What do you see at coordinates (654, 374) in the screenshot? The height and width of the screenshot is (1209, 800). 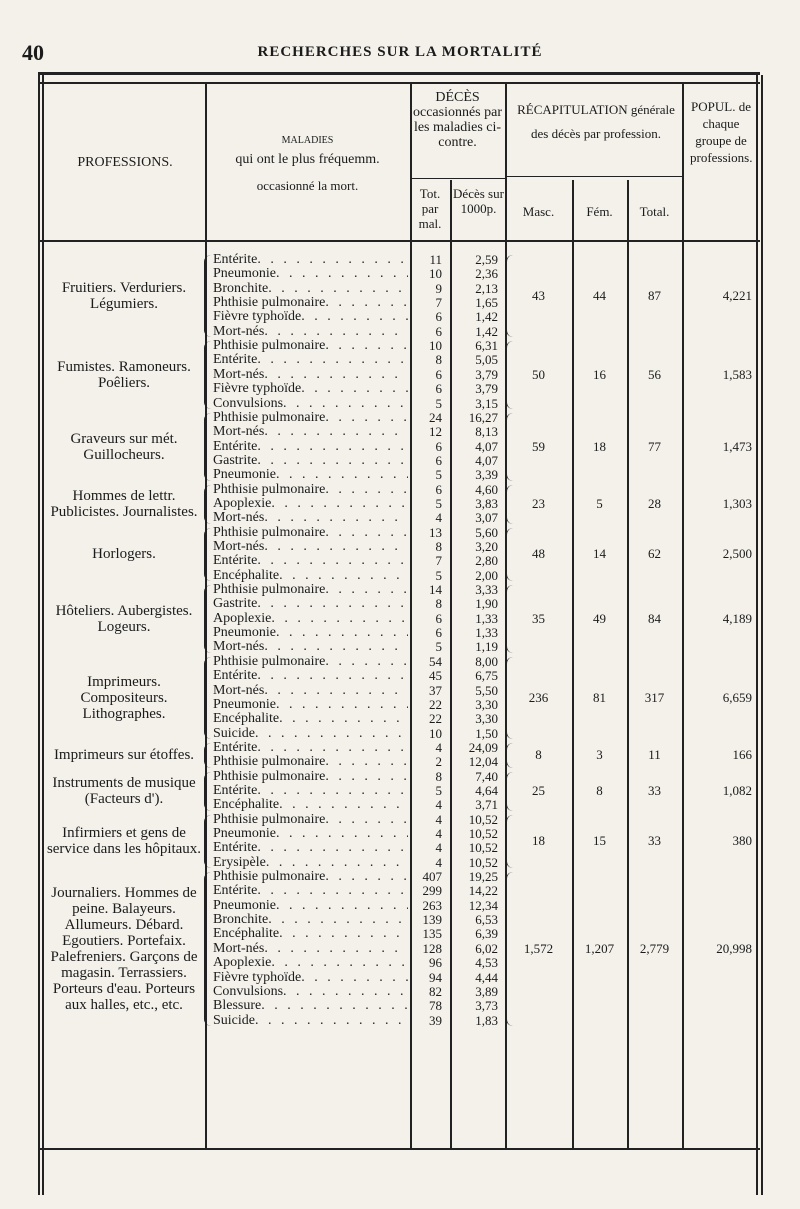 I see `total: 56` at bounding box center [654, 374].